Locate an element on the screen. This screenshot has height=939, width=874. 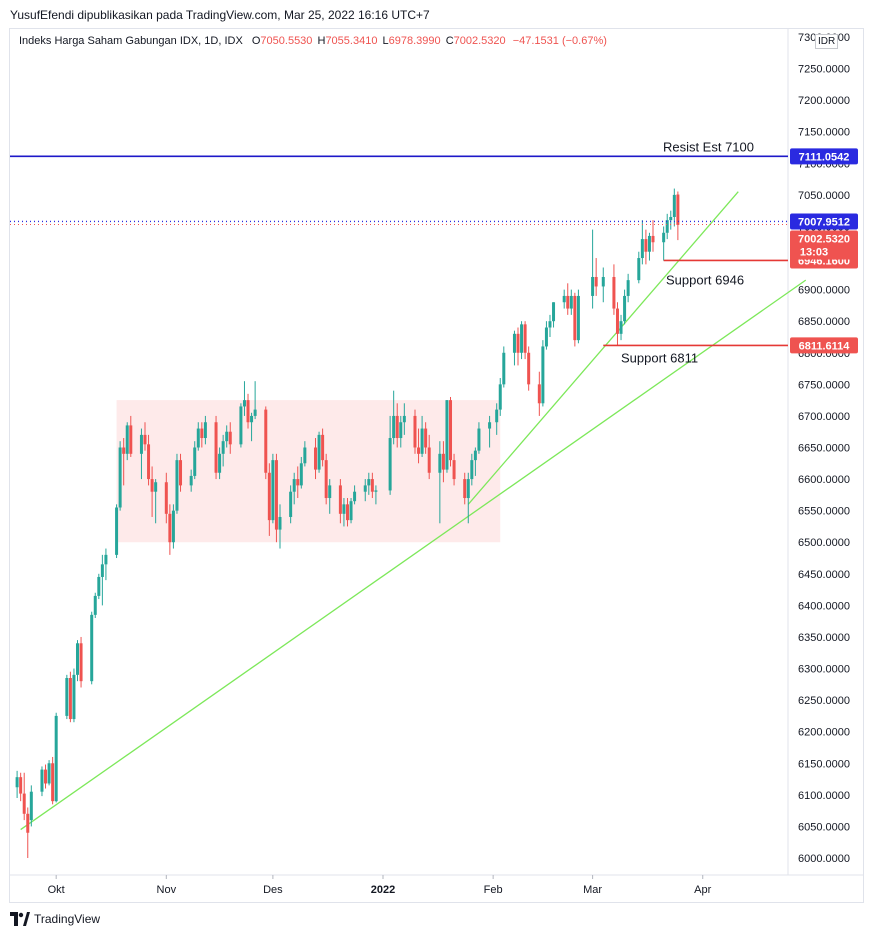
x-tick-label: Mar is located at coordinates (592, 890).